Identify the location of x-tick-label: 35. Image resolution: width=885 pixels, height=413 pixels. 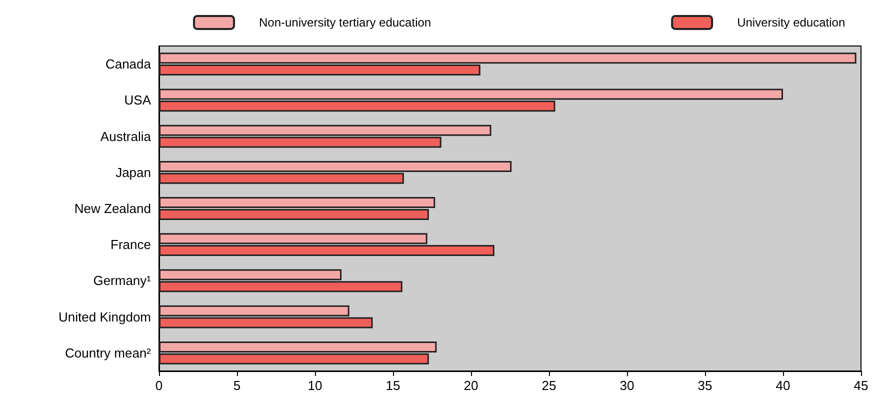
(705, 385).